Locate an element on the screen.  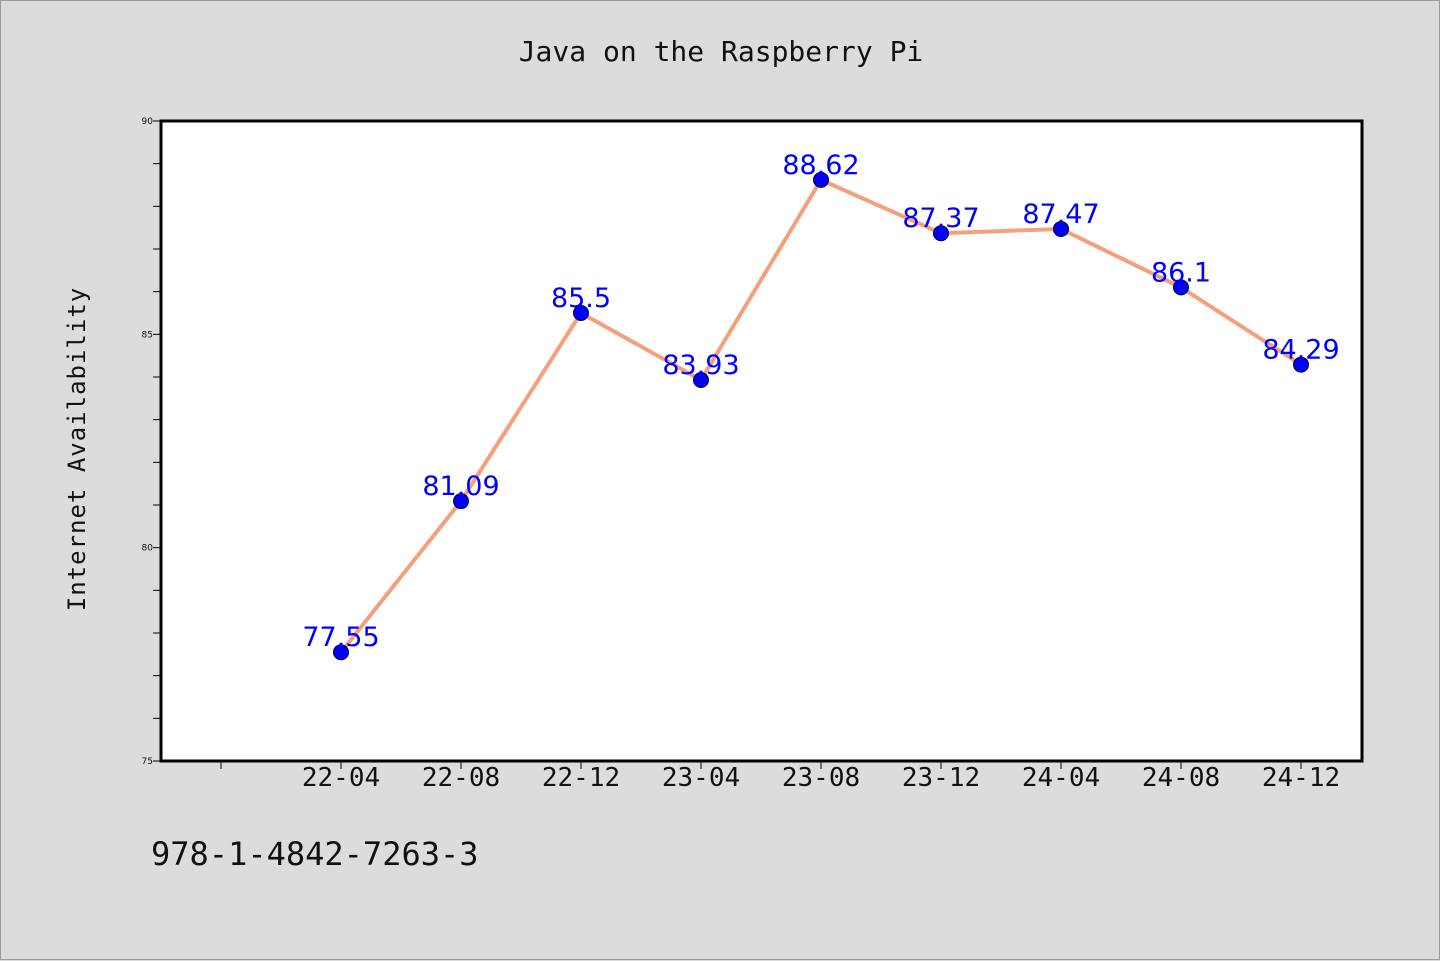
x-tick-label: 24-12 is located at coordinates (1301, 778).